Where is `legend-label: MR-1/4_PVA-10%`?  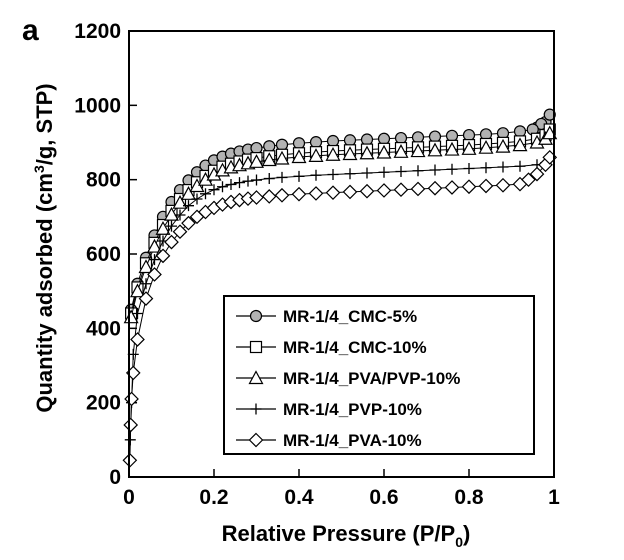 legend-label: MR-1/4_PVA-10% is located at coordinates (352, 440).